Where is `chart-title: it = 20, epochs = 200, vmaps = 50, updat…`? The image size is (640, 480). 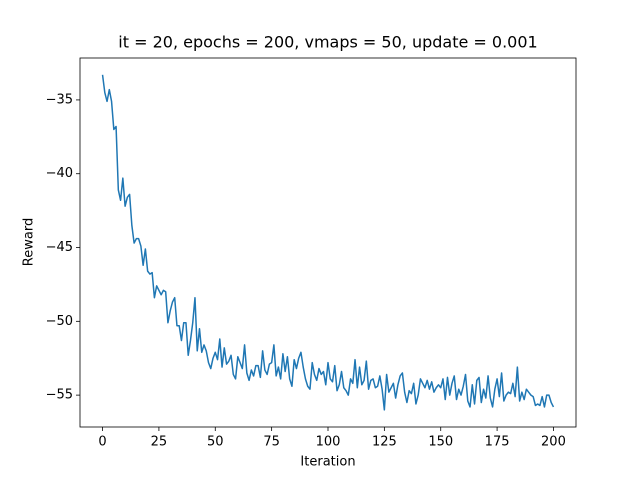
chart-title: it = 20, epochs = 200, vmaps = 50, updat… is located at coordinates (327, 42).